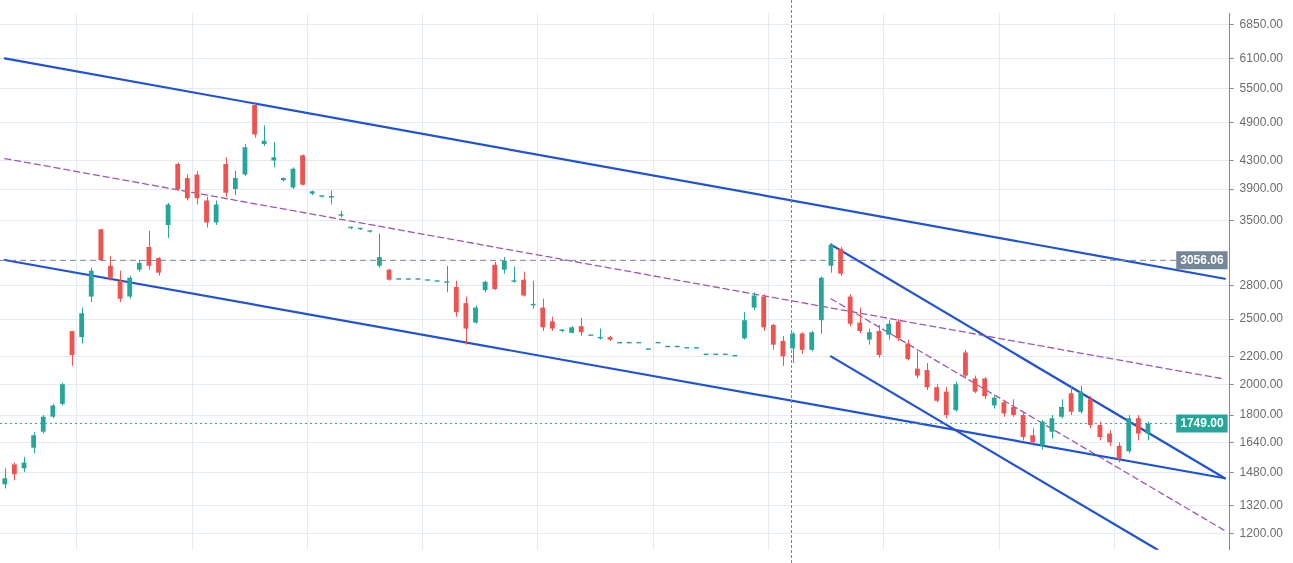 This screenshot has width=1293, height=563. I want to click on ref-line-label: 3056.06, so click(1202, 259).